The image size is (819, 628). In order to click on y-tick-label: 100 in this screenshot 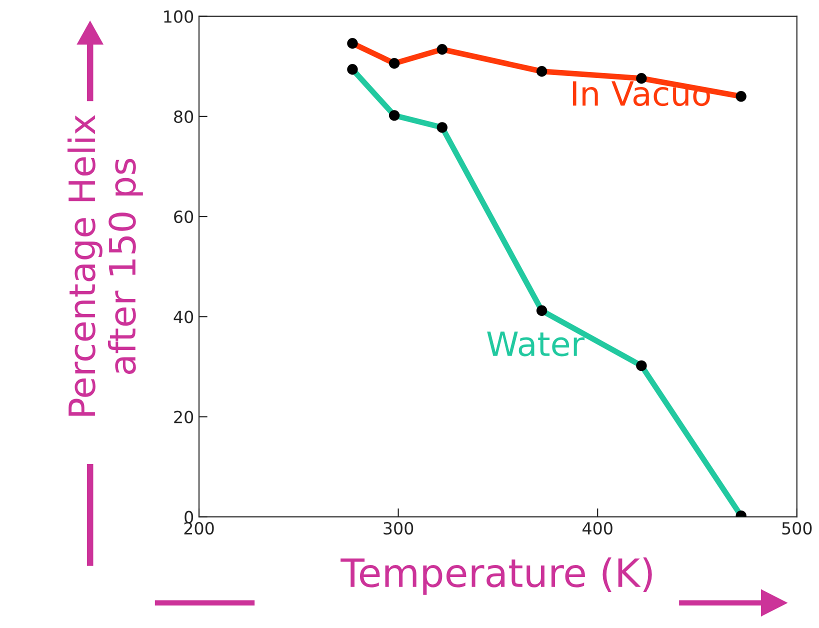, I will do `click(179, 16)`.